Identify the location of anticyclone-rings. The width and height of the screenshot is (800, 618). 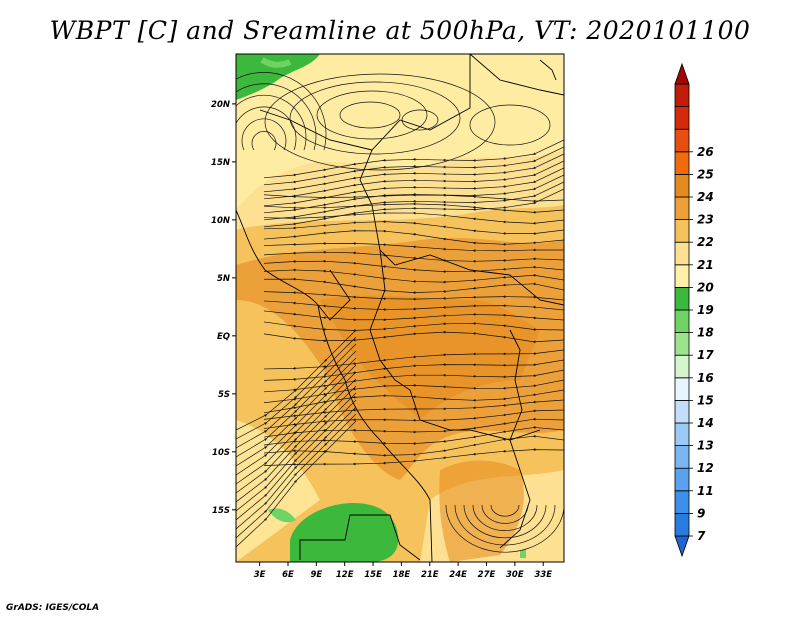
(407, 122).